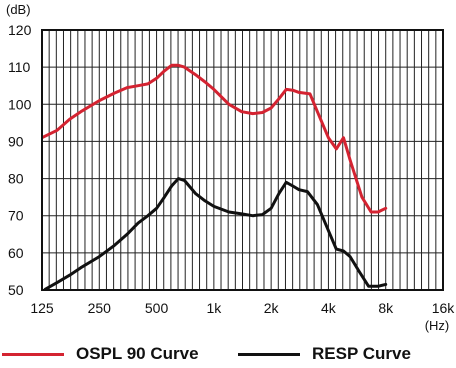  I want to click on legend-label-resp: RESP Curve, so click(361, 353).